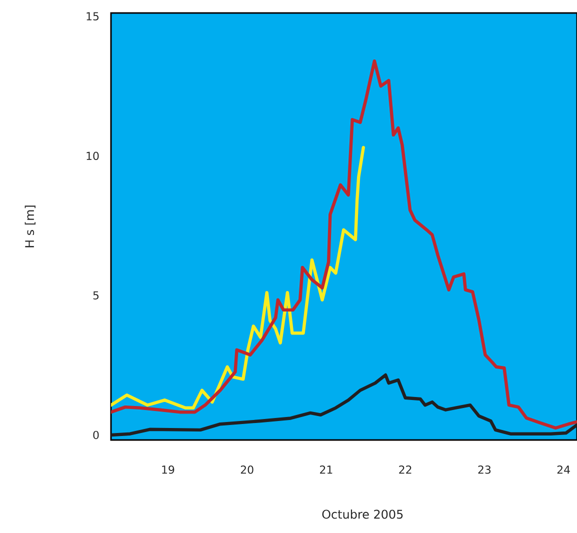 This screenshot has height=533, width=577. Describe the element at coordinates (326, 470) in the screenshot. I see `x-tick-label: 21` at that location.